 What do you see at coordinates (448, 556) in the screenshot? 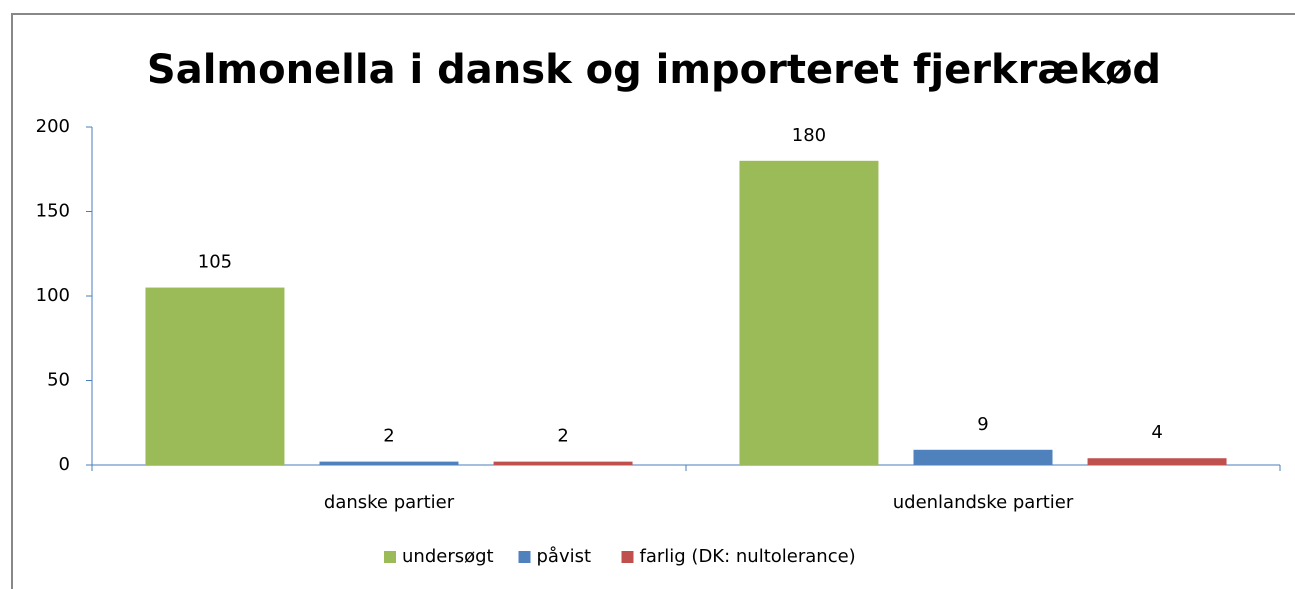
I see `legend-label: undersøgt` at bounding box center [448, 556].